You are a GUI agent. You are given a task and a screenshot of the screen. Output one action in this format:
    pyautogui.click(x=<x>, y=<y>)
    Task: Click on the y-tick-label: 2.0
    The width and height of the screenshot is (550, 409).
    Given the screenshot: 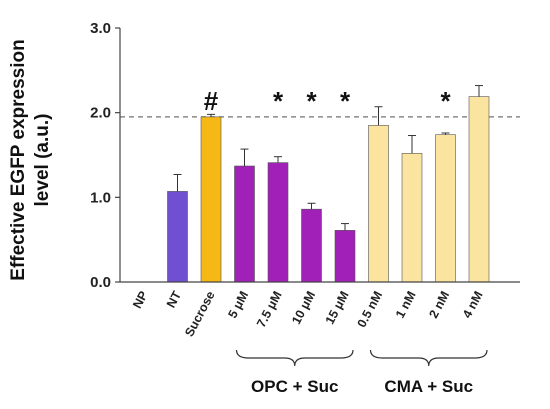 What is the action you would take?
    pyautogui.click(x=100, y=113)
    